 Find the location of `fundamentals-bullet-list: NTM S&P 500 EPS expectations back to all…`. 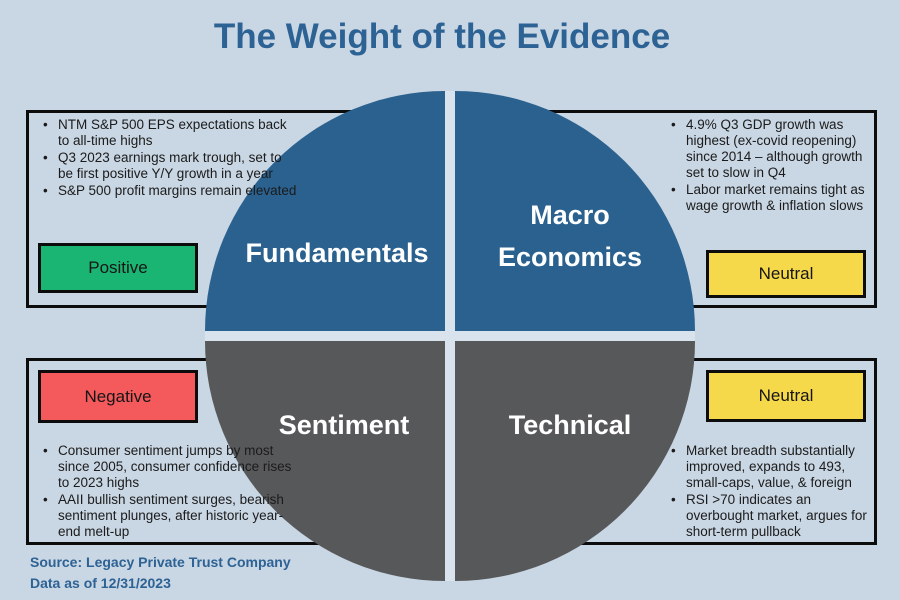

fundamentals-bullet-list: NTM S&P 500 EPS expectations back to all… is located at coordinates (167, 158).